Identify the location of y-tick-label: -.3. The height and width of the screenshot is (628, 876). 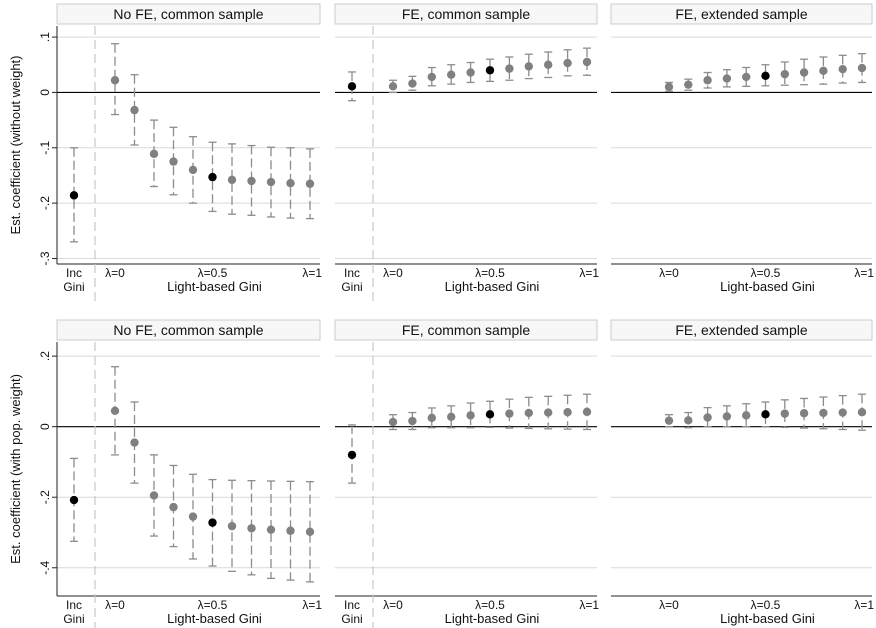
(45, 258).